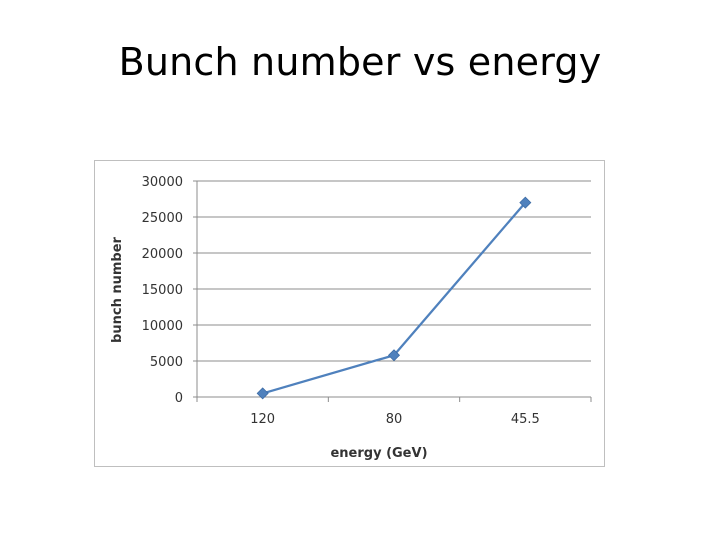  What do you see at coordinates (378, 453) in the screenshot?
I see `x-axis-title: energy (GeV)` at bounding box center [378, 453].